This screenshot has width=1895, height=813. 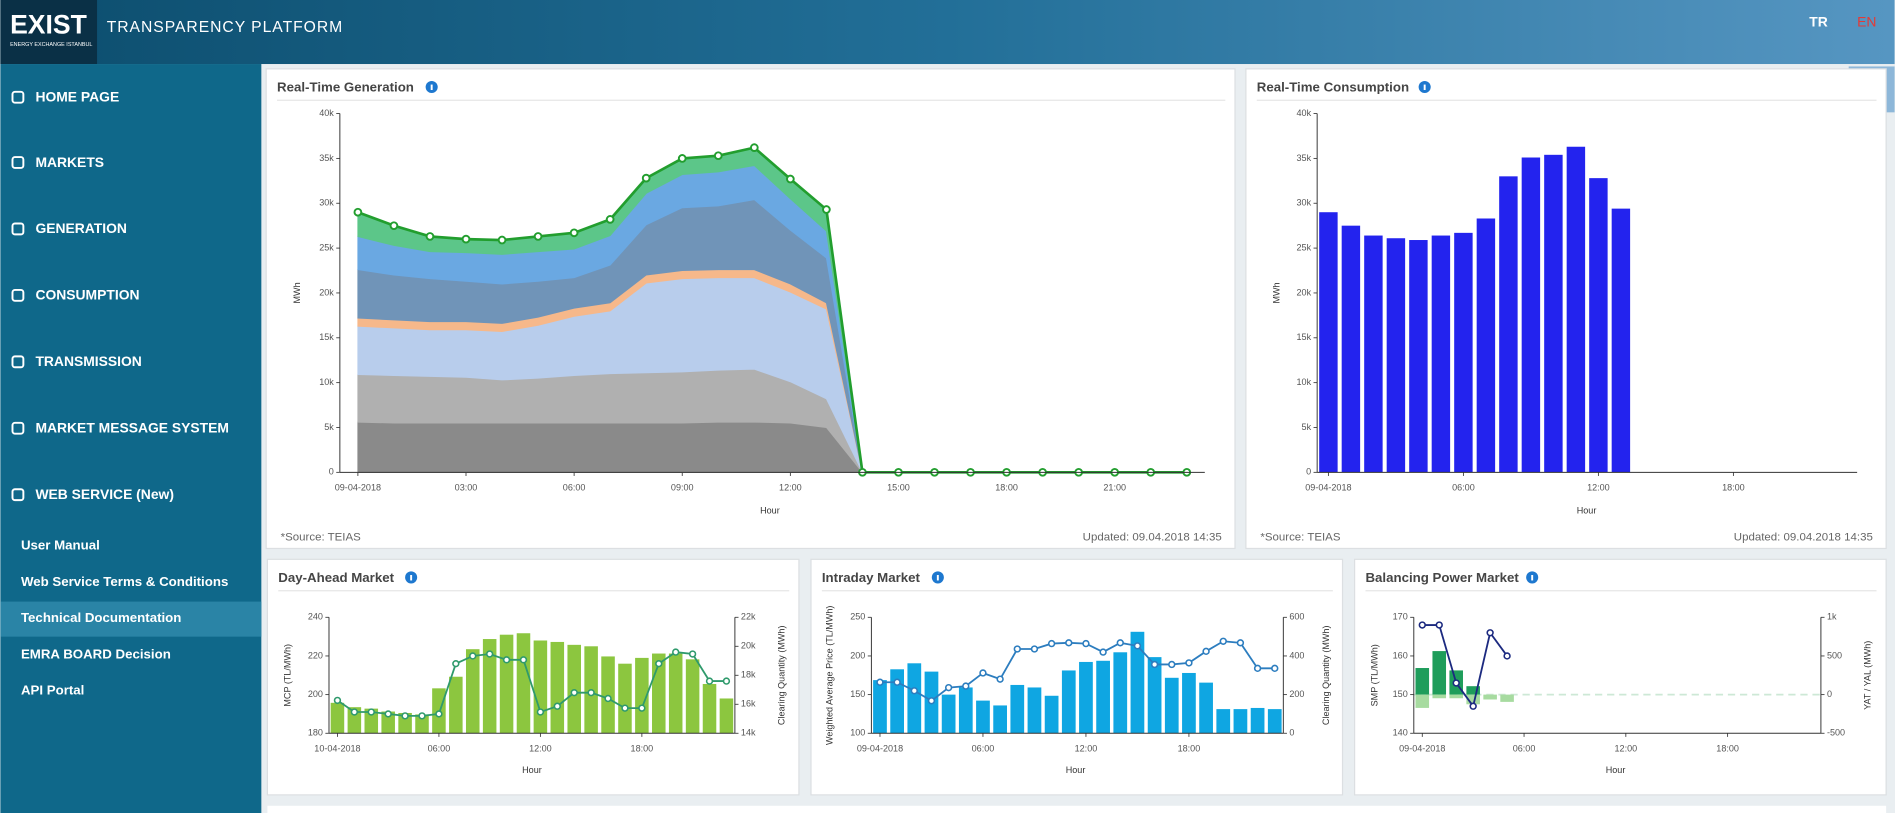 What do you see at coordinates (1818, 22) in the screenshot?
I see `language-tr: TR` at bounding box center [1818, 22].